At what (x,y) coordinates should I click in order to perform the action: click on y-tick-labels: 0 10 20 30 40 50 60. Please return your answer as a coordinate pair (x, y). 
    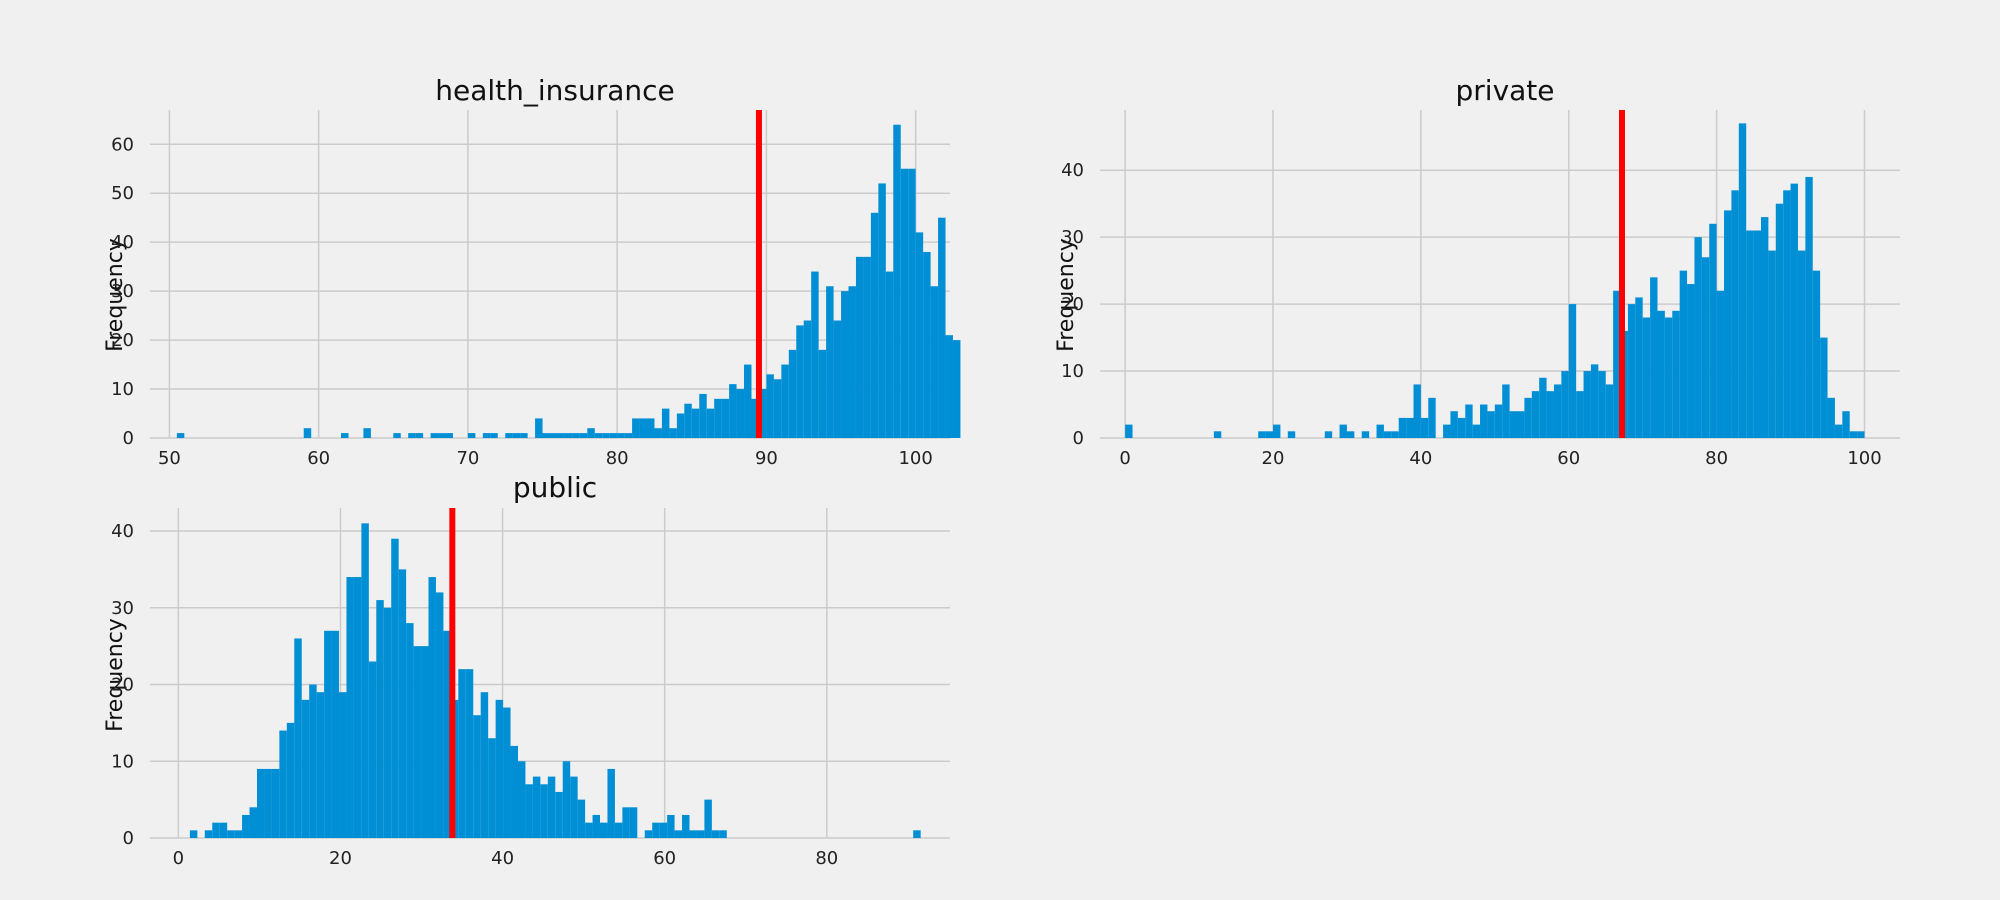
    Looking at the image, I should click on (122, 291).